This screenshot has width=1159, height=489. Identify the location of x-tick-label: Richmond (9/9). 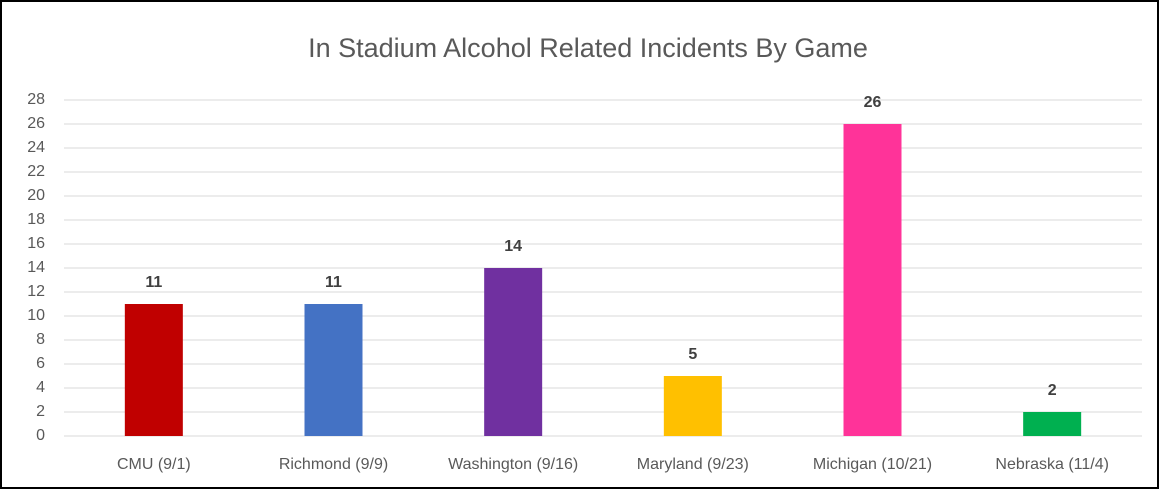
(333, 464).